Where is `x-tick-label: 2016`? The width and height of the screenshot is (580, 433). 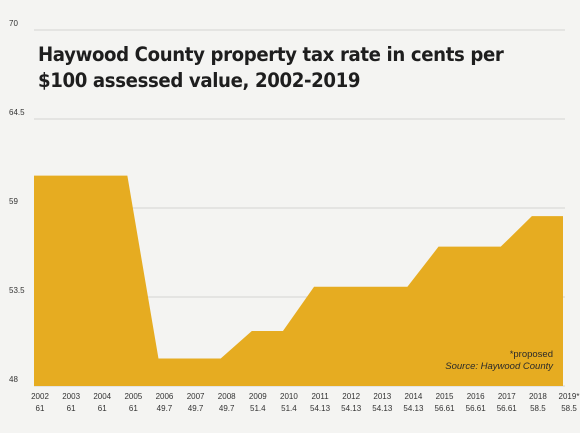
x-tick-label: 2016 is located at coordinates (476, 396).